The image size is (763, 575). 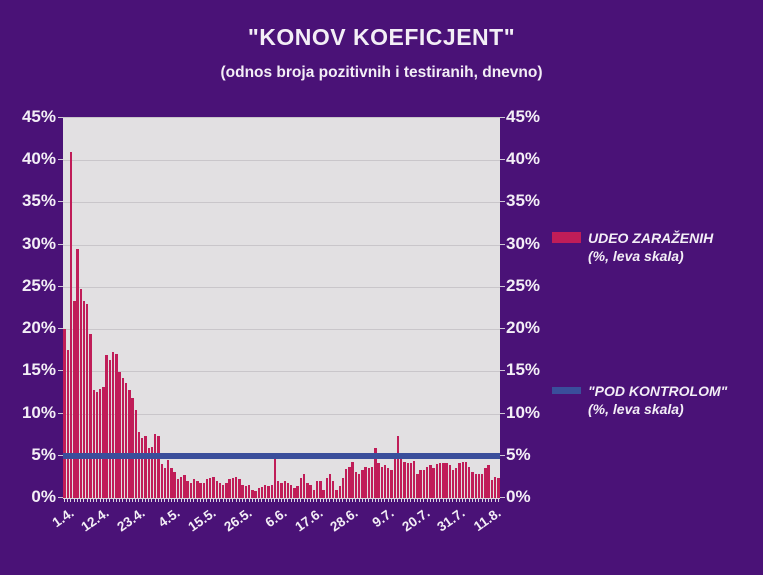 I want to click on y-tick-label-right: 45%, so click(x=523, y=116).